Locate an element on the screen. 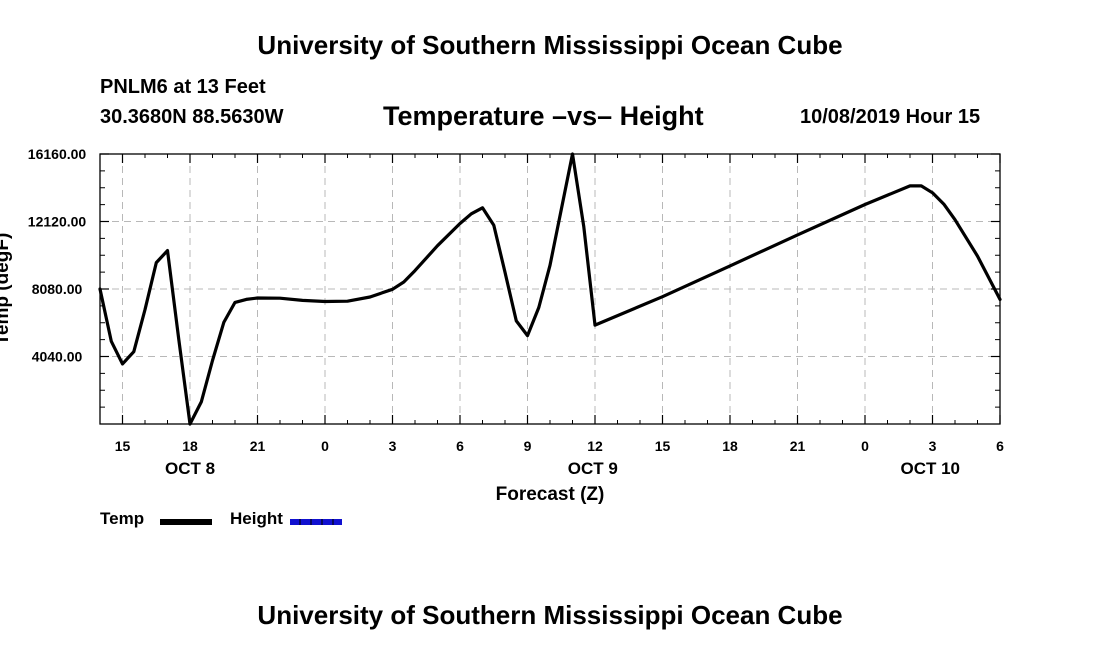 Image resolution: width=1100 pixels, height=650 pixels. y-tick-label: 8080.00 is located at coordinates (57, 289).